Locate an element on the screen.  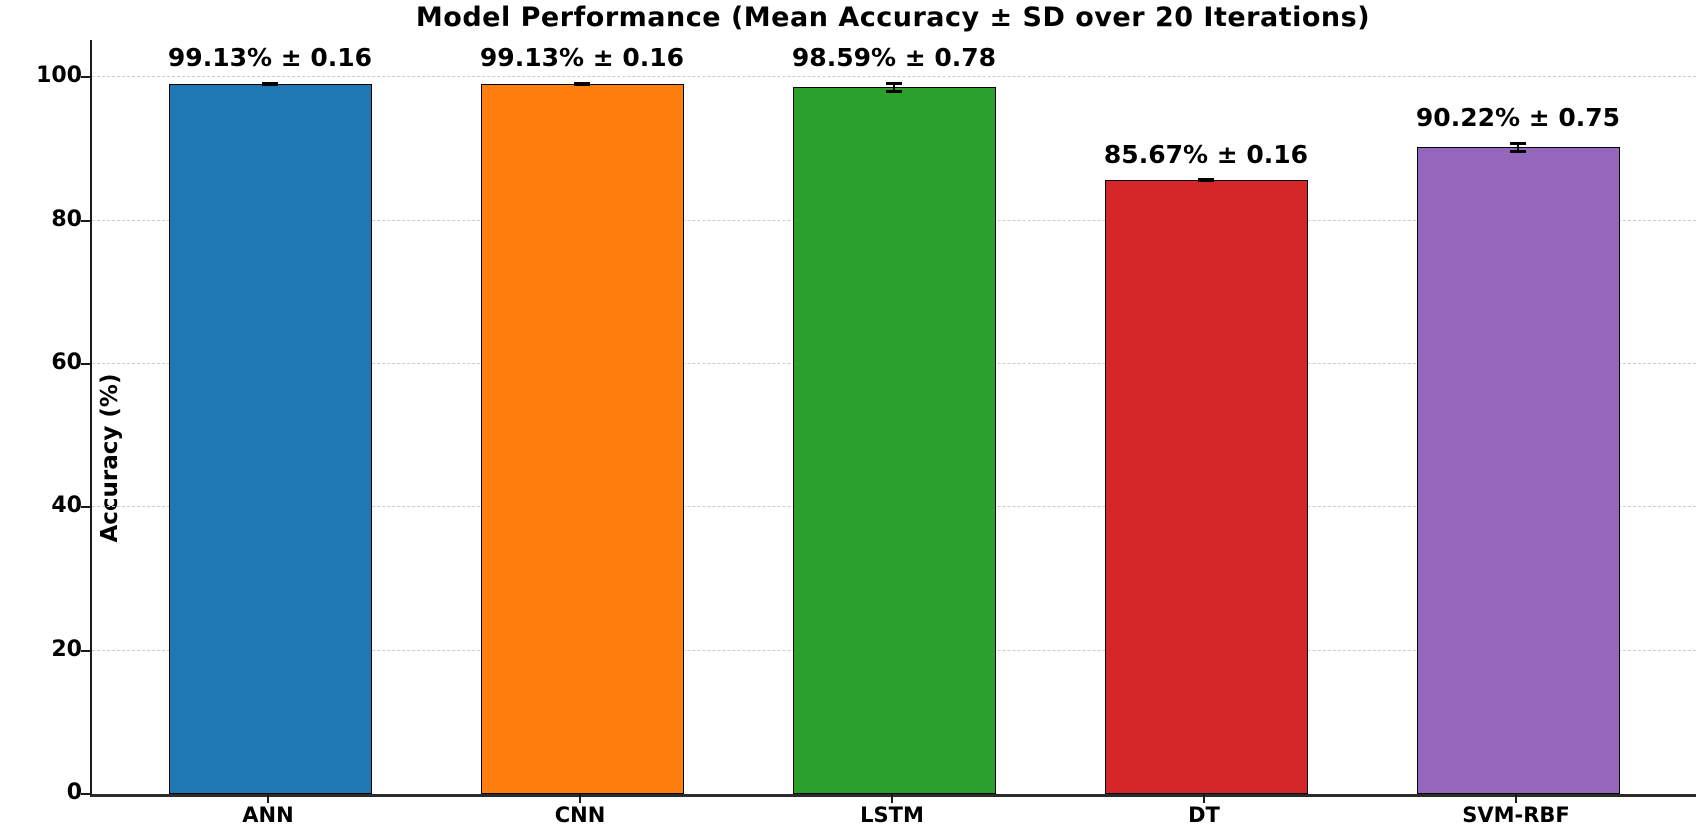
ytick-label-60: 60 is located at coordinates (66, 362).